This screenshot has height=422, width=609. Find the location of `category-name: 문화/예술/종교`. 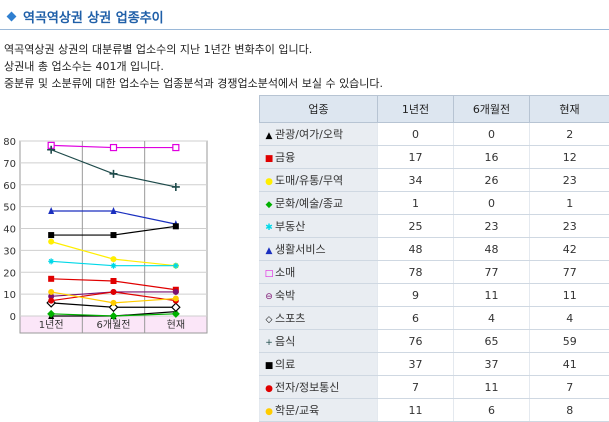

category-name: 문화/예술/종교 is located at coordinates (309, 203).